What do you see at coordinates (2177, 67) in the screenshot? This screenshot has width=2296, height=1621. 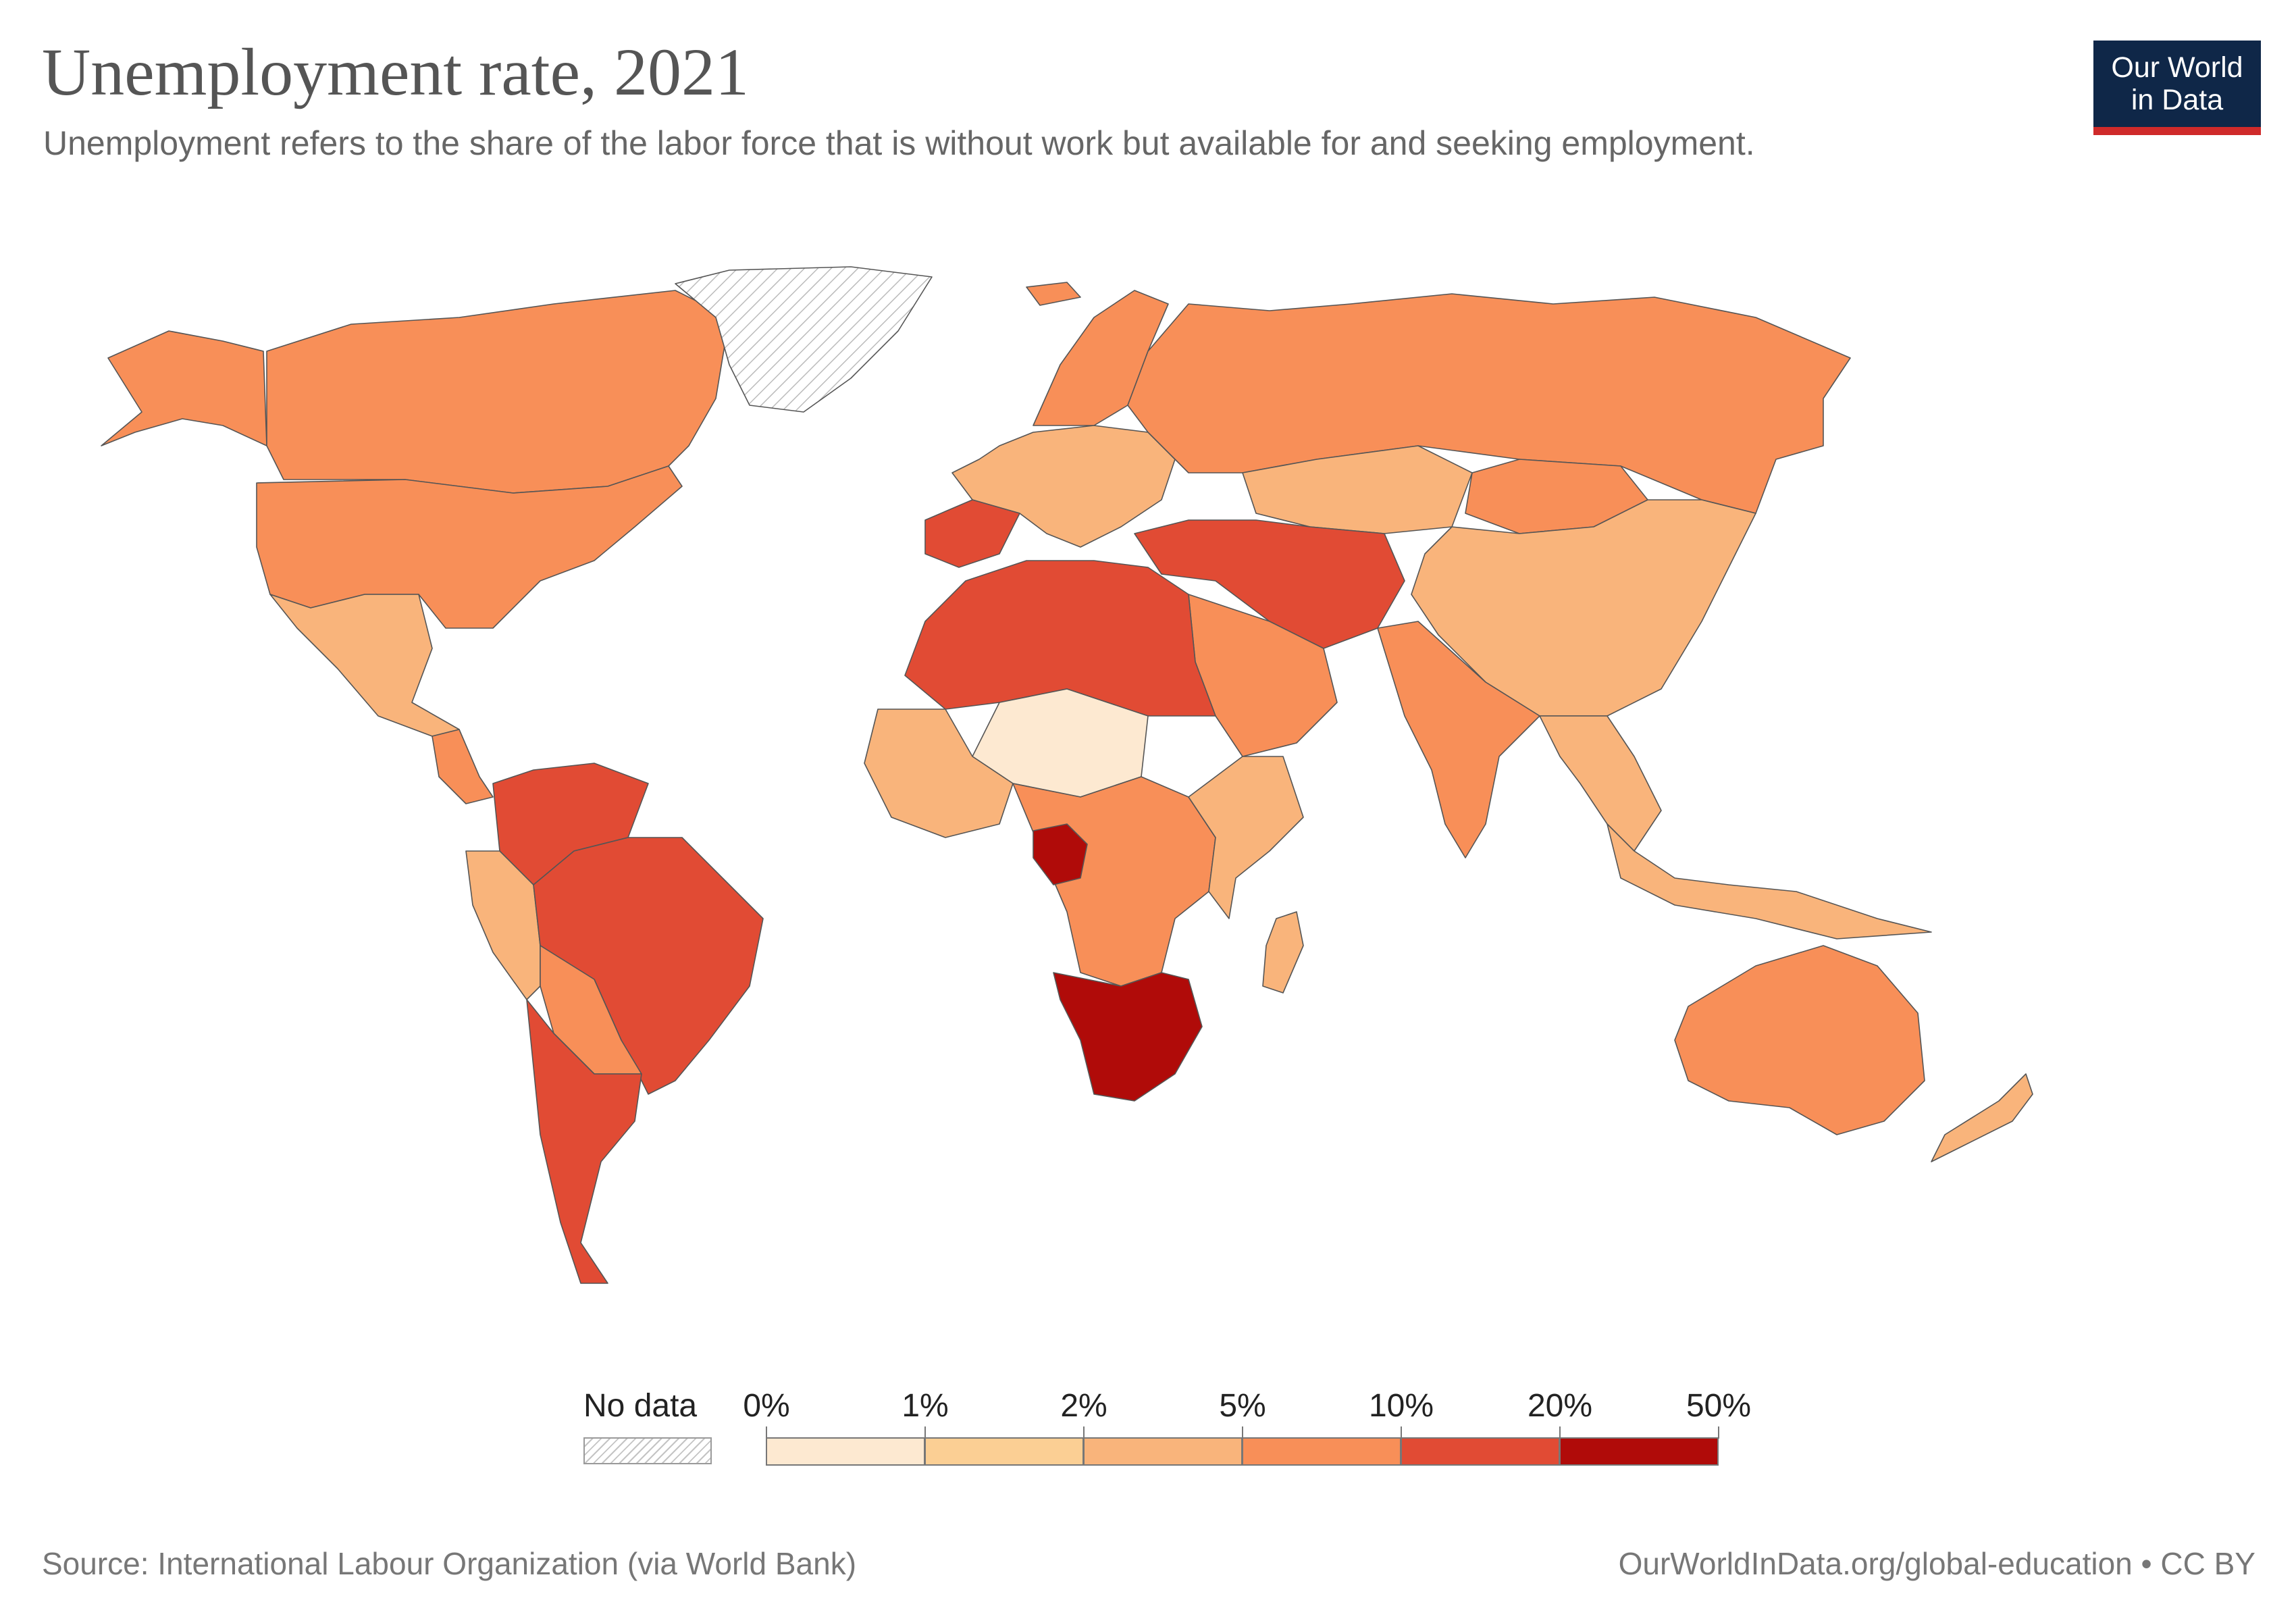 I see `logo-line-1: Our World` at bounding box center [2177, 67].